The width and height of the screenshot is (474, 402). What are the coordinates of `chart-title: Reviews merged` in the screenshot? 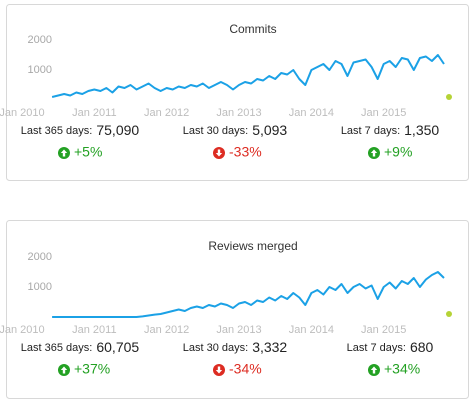 It's located at (252, 246).